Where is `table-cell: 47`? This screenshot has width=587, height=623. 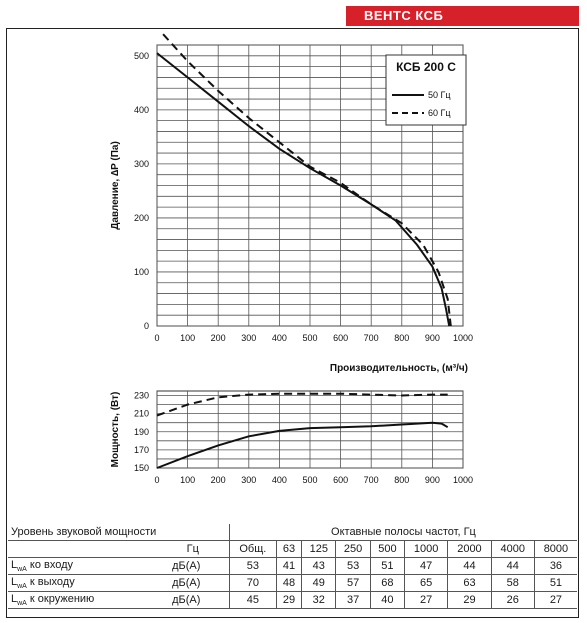
table-cell: 47 is located at coordinates (426, 566).